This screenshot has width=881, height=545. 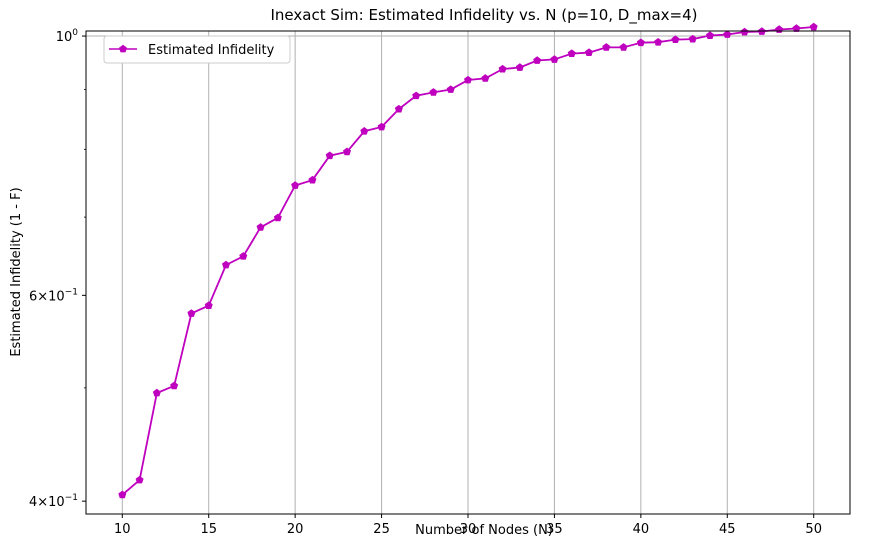 What do you see at coordinates (123, 48) in the screenshot?
I see `legend-marker` at bounding box center [123, 48].